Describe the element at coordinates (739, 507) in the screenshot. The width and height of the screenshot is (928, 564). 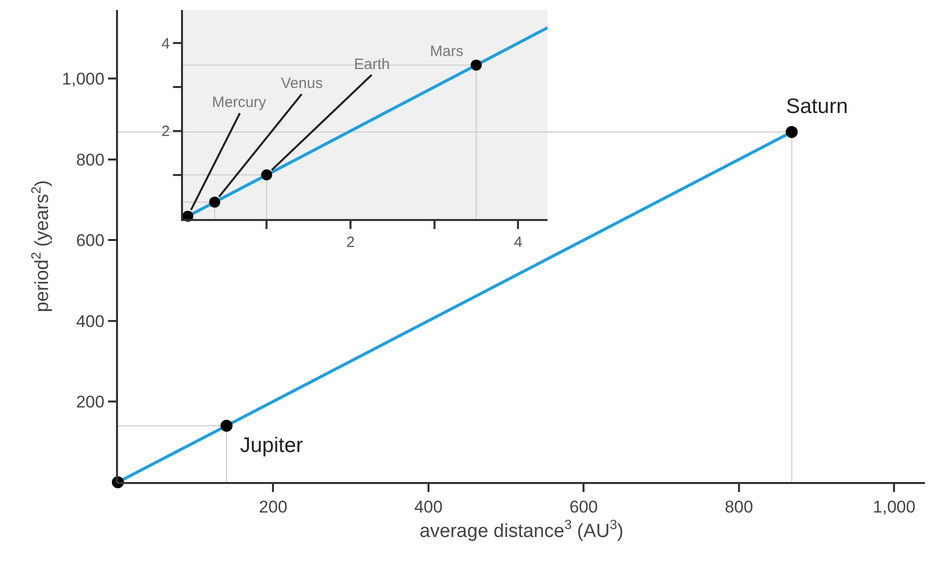
I see `x-tick-label: 800` at that location.